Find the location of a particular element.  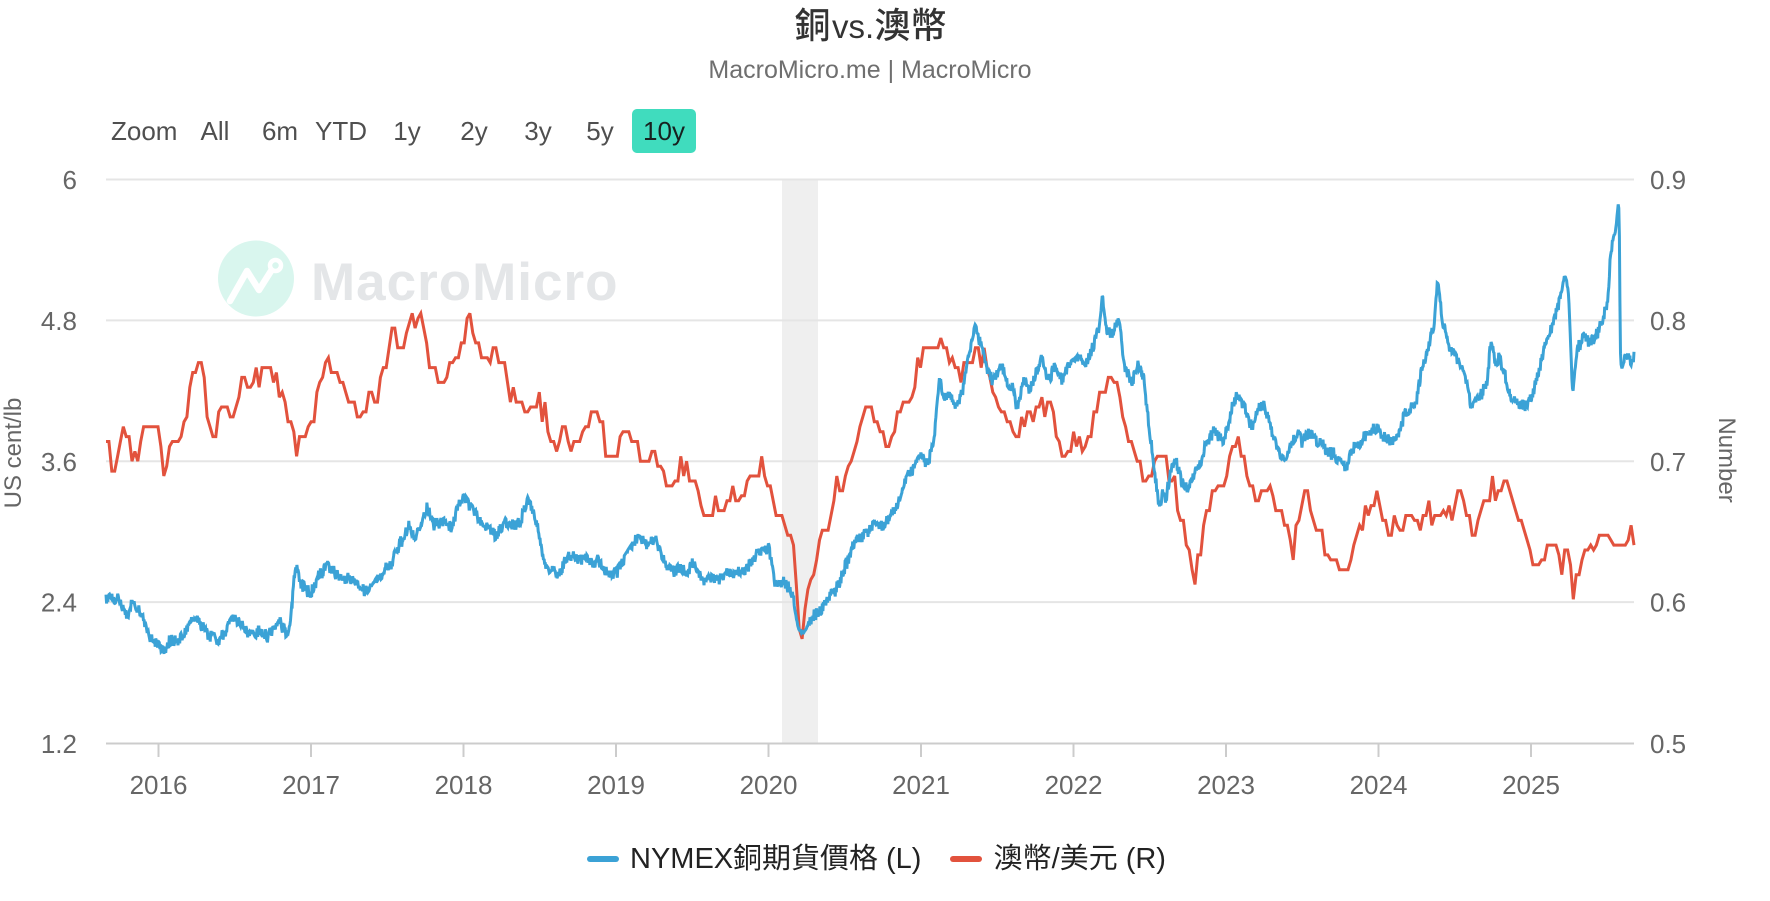

svg-text: 0.5 is located at coordinates (1668, 744).